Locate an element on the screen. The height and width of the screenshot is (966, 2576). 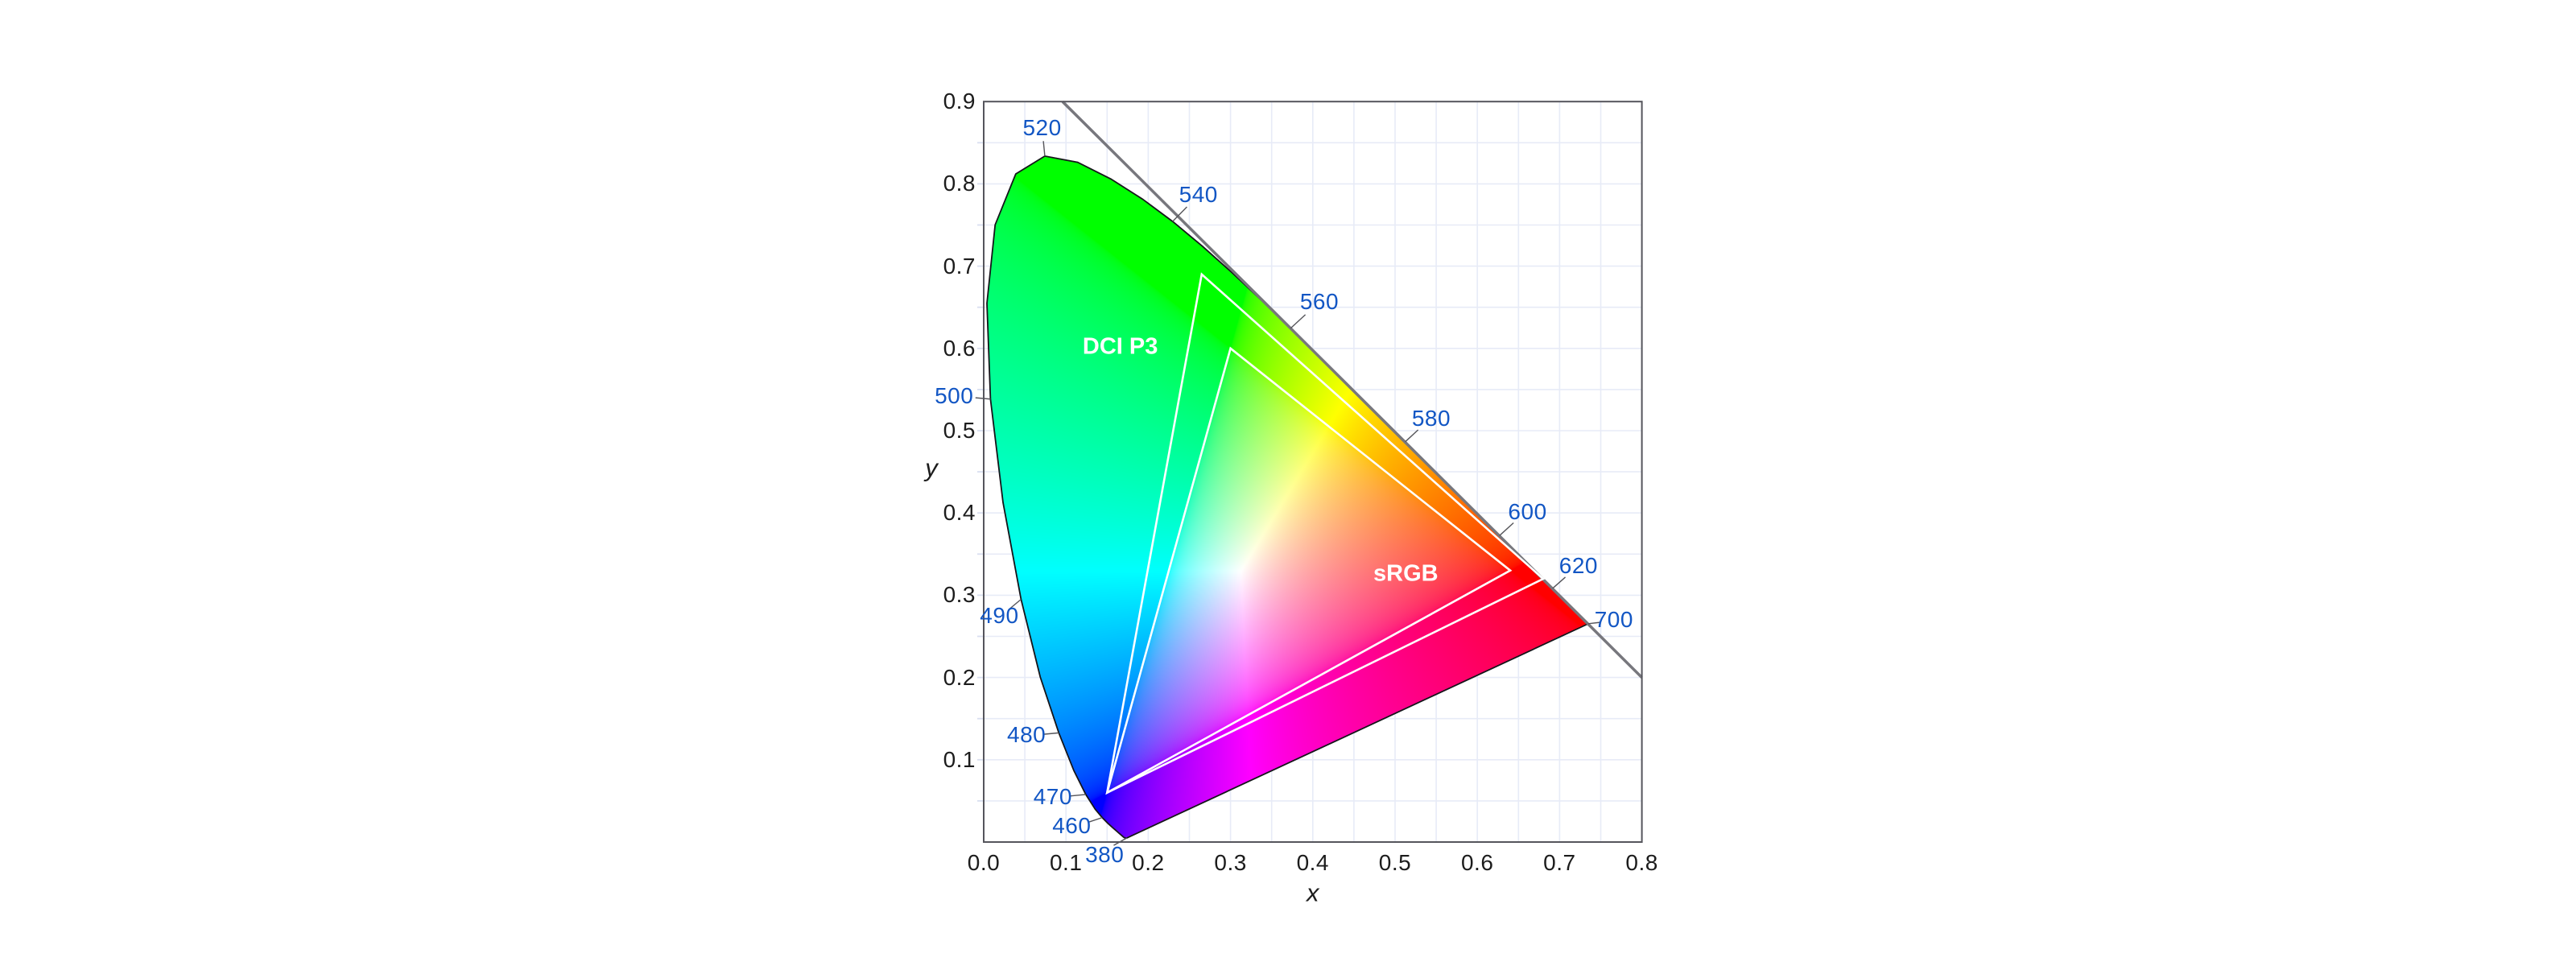
wavelength-label-490: 490 is located at coordinates (999, 615).